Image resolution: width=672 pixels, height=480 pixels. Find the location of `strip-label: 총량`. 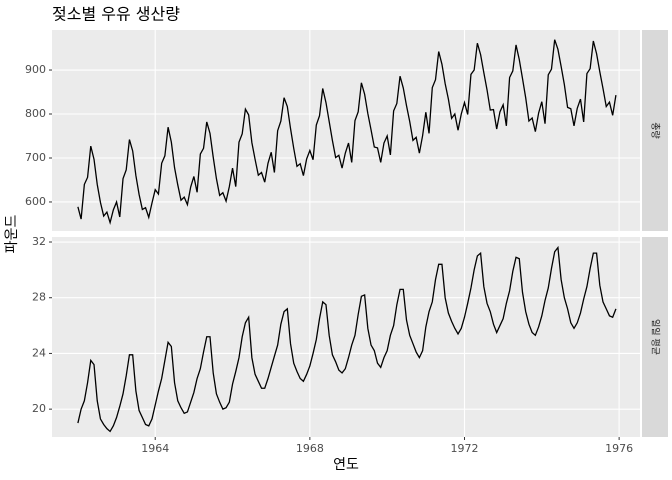

strip-label: 총량 is located at coordinates (656, 130).